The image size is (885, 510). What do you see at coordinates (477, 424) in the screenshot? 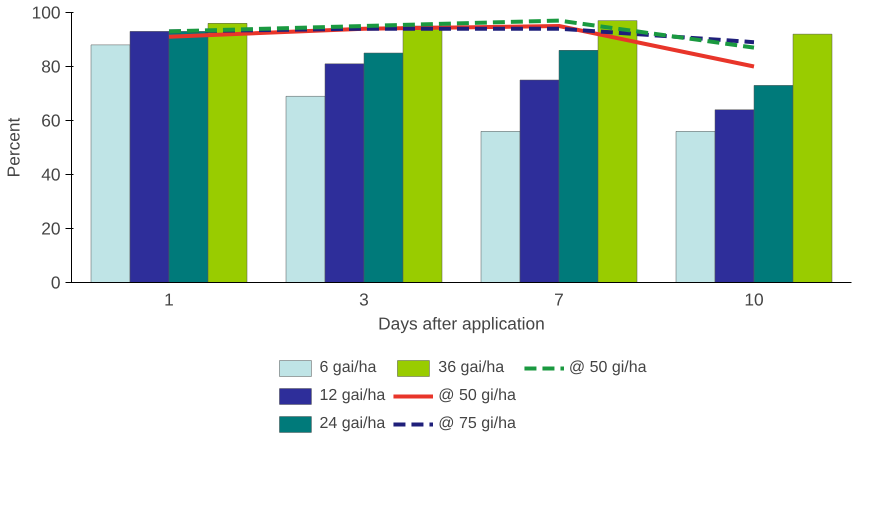
I see `legend-label: @ 75 gi/ha` at bounding box center [477, 424].